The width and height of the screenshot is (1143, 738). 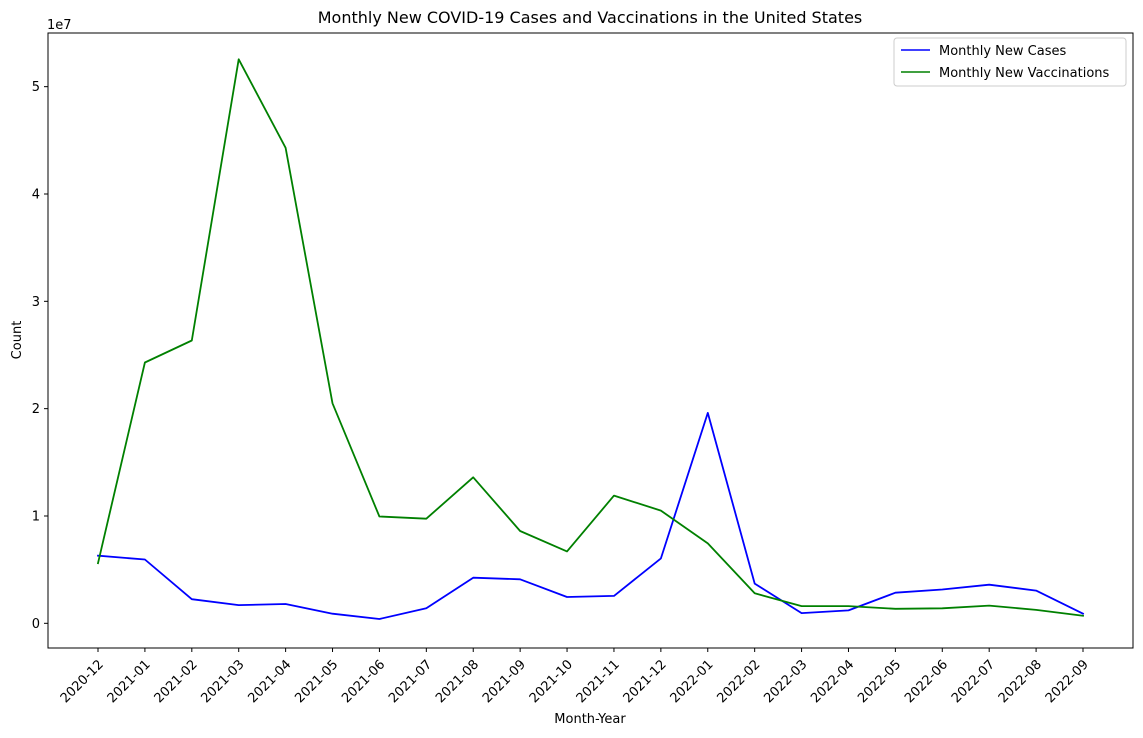 I want to click on x-tick-label: 2021-03, so click(x=223, y=681).